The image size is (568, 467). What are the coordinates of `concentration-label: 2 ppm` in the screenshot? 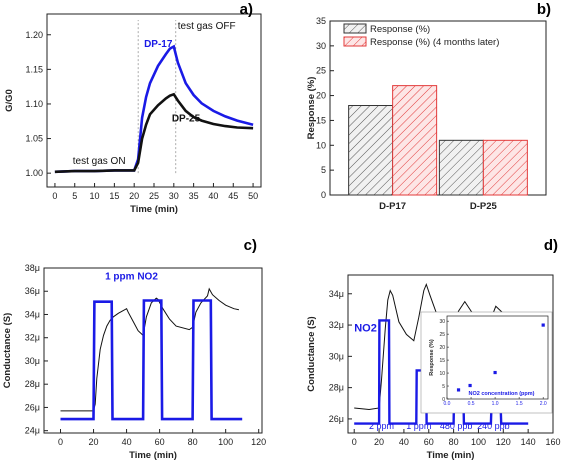 It's located at (381, 426).